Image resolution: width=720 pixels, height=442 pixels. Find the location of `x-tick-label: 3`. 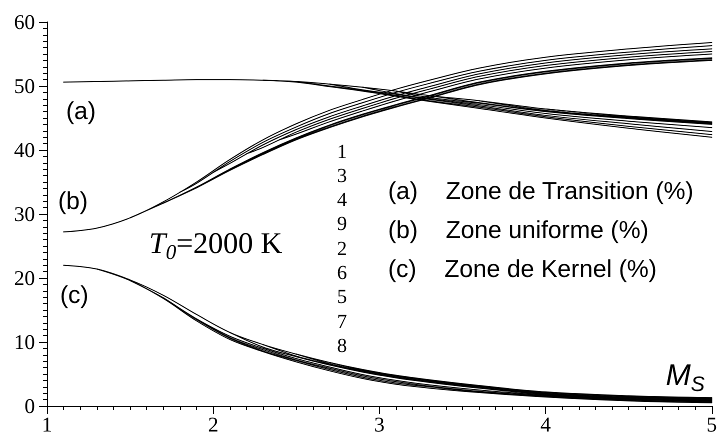

x-tick-label: 3 is located at coordinates (379, 424).